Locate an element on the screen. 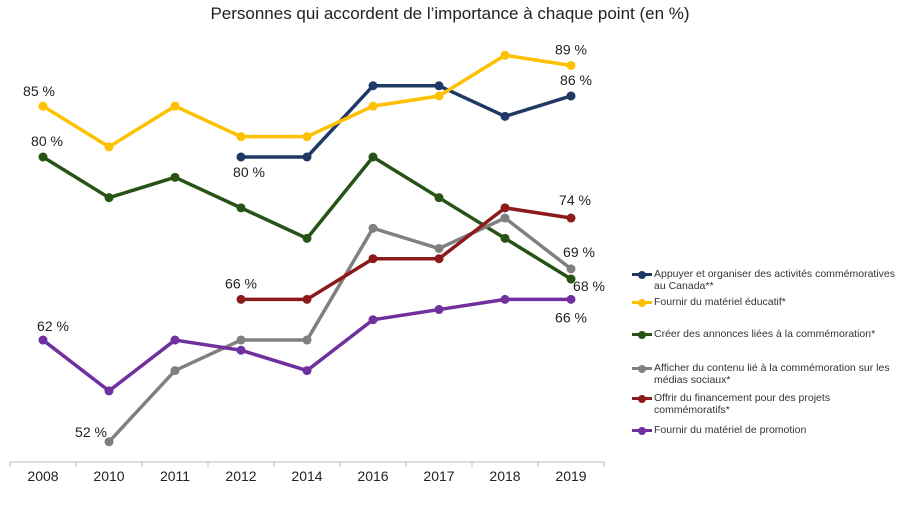 This screenshot has height=506, width=900. data-label: 52 % is located at coordinates (91, 432).